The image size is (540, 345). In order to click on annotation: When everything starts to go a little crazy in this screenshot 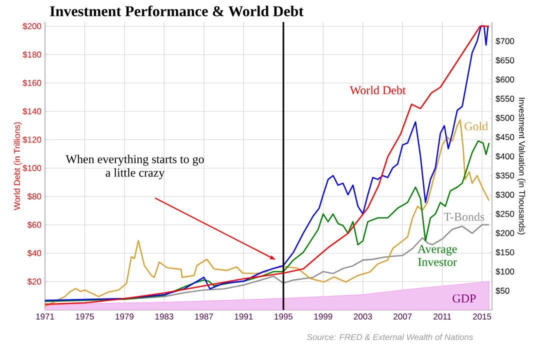, I will do `click(135, 167)`.